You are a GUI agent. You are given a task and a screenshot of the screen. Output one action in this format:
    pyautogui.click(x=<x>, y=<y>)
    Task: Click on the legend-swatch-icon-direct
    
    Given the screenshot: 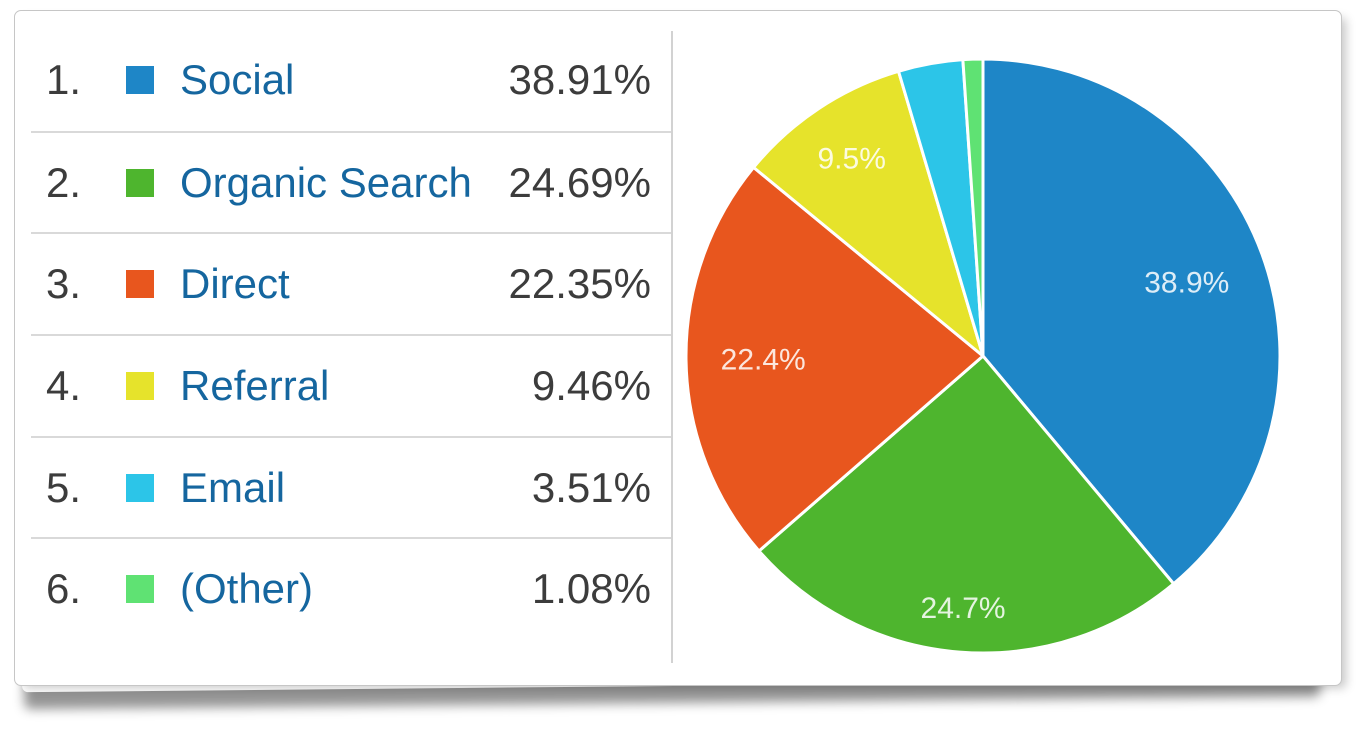 What is the action you would take?
    pyautogui.click(x=140, y=284)
    